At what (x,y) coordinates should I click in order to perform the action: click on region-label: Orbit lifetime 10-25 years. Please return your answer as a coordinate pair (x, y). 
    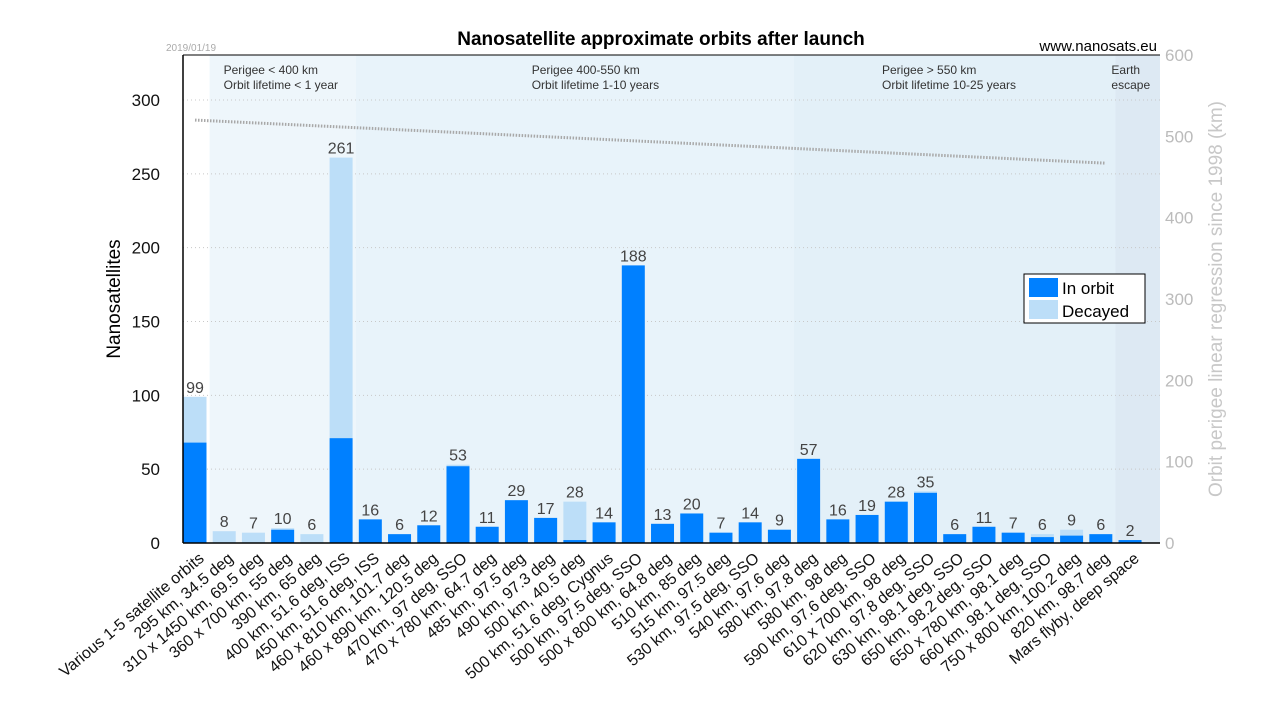
    Looking at the image, I should click on (949, 85).